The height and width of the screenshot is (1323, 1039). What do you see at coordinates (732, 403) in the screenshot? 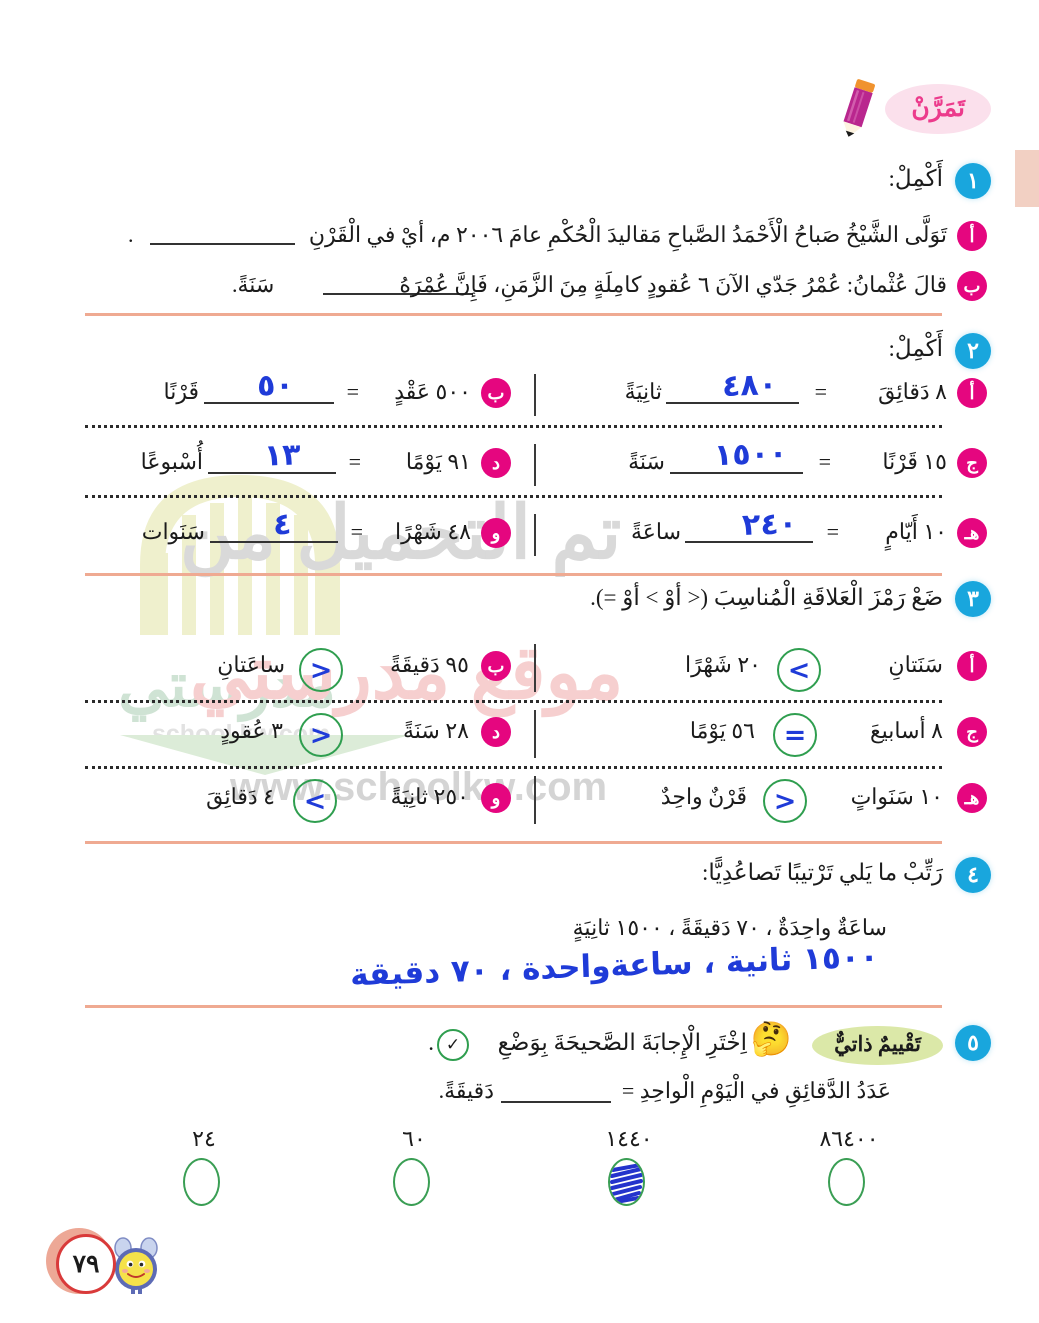
I see `answer-blank-2a` at bounding box center [732, 403].